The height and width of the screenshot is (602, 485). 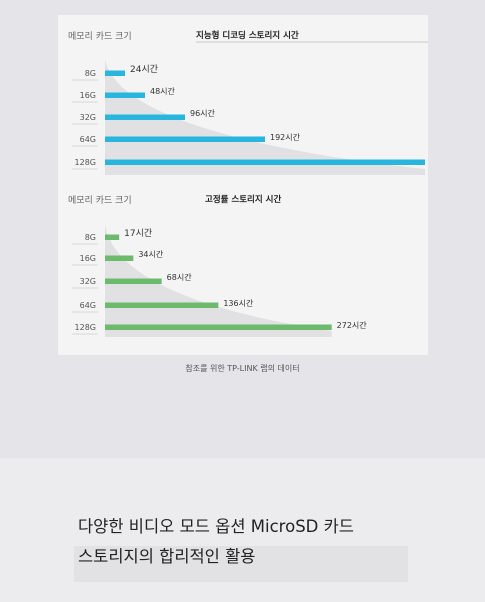 What do you see at coordinates (285, 137) in the screenshot?
I see `data-label: 192시간` at bounding box center [285, 137].